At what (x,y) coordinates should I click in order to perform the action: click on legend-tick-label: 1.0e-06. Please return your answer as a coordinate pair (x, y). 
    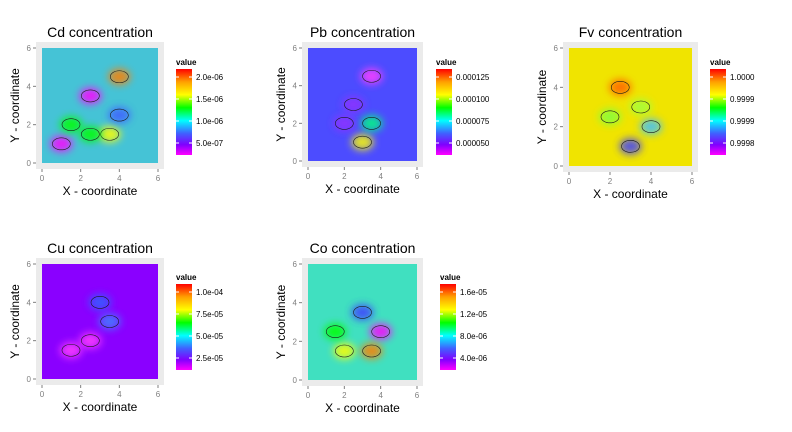
    Looking at the image, I should click on (210, 121).